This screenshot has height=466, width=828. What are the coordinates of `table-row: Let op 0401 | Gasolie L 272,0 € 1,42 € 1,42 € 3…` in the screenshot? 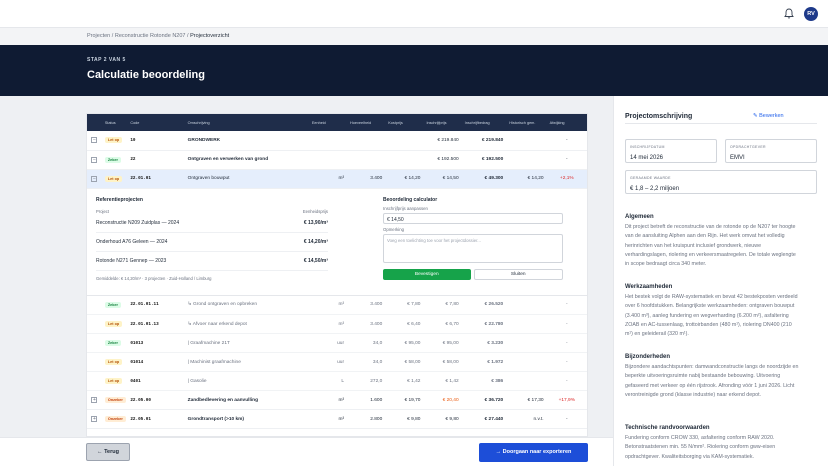 It's located at (337, 381).